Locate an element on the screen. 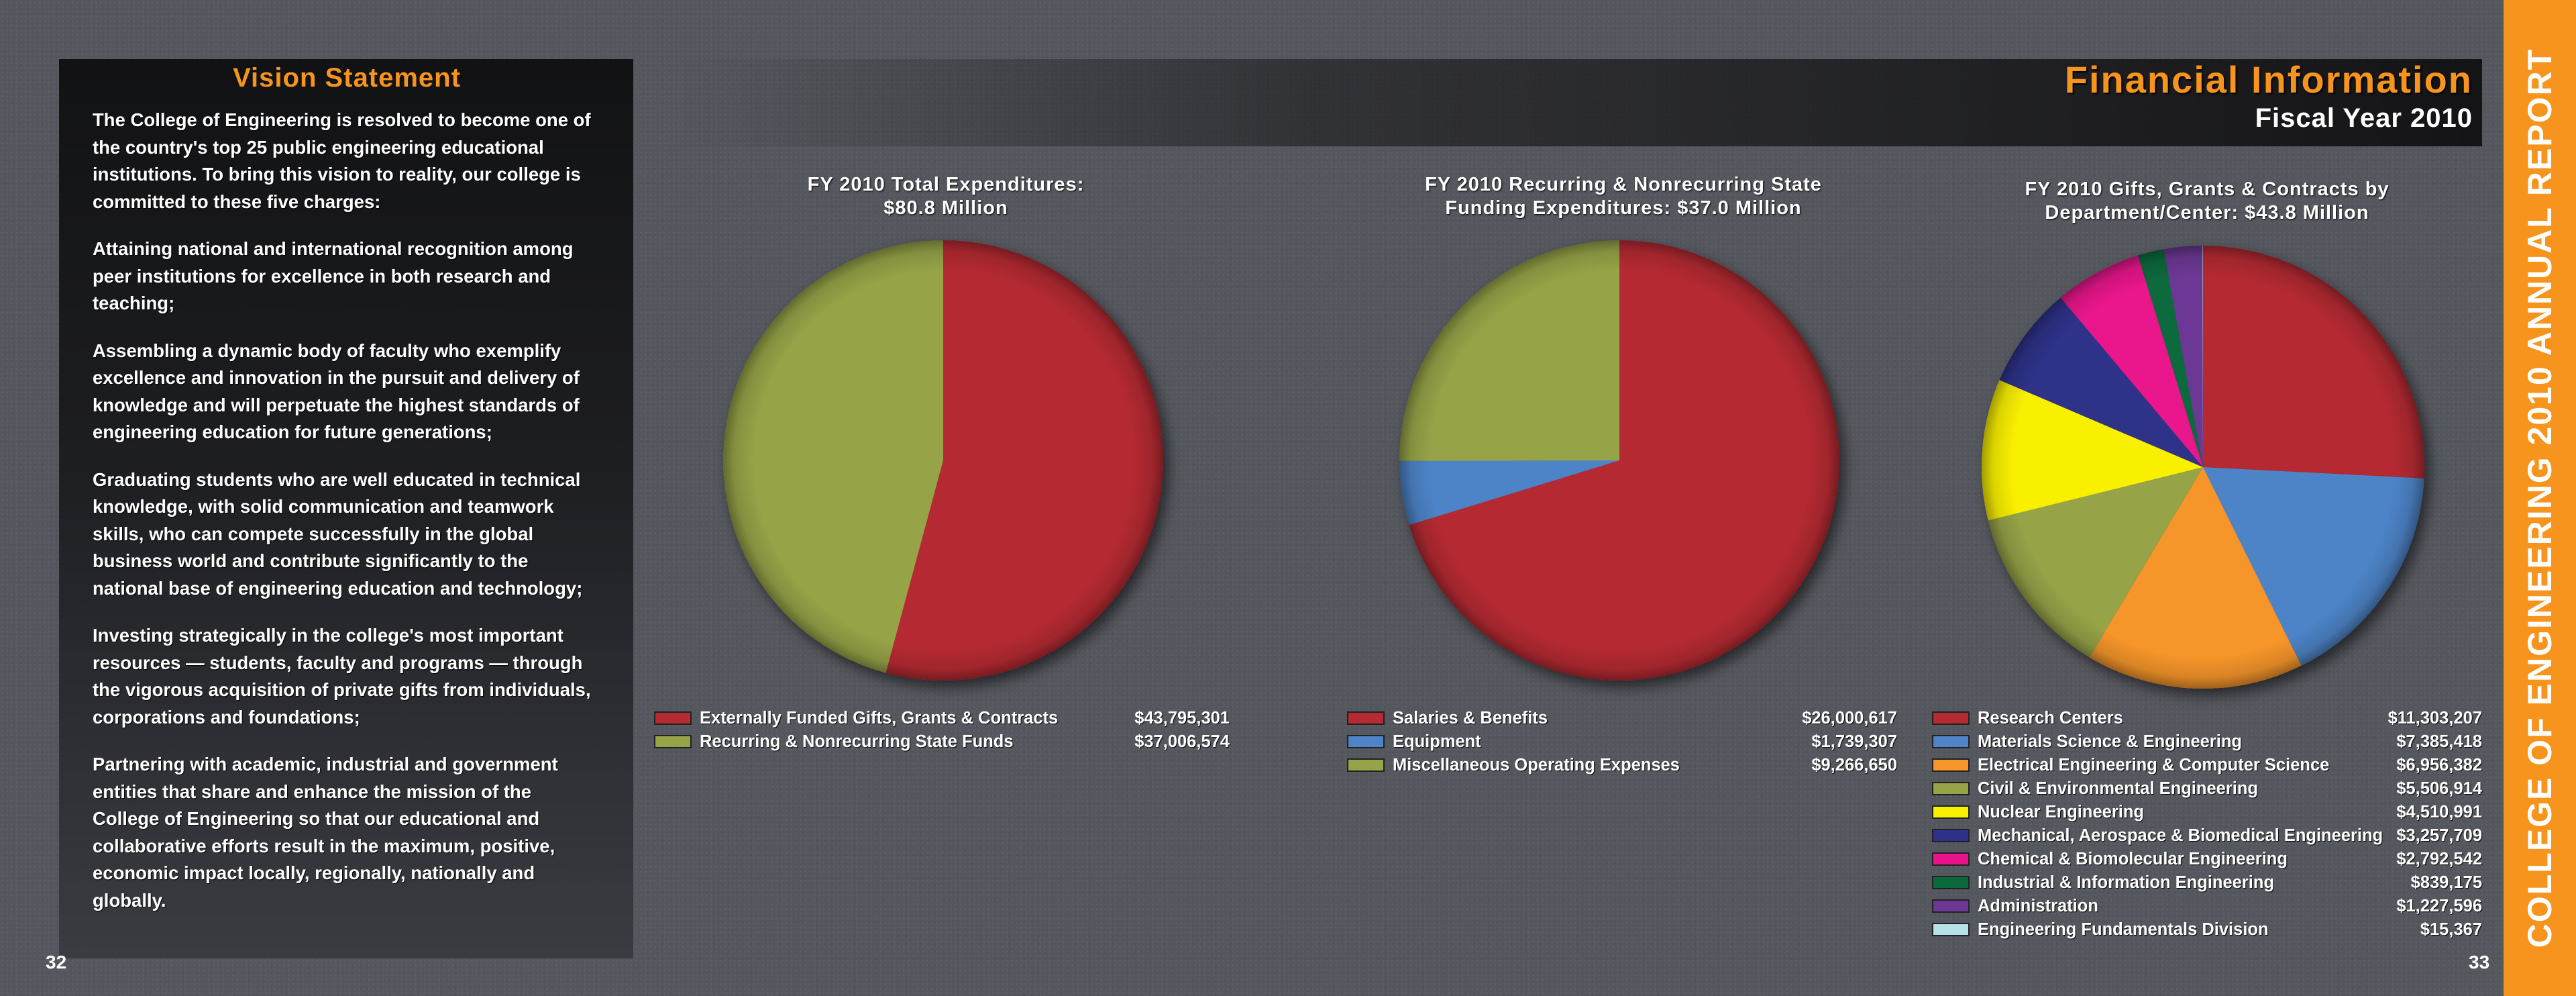  legend-label: Engineering Fundamentals Division is located at coordinates (2123, 930).